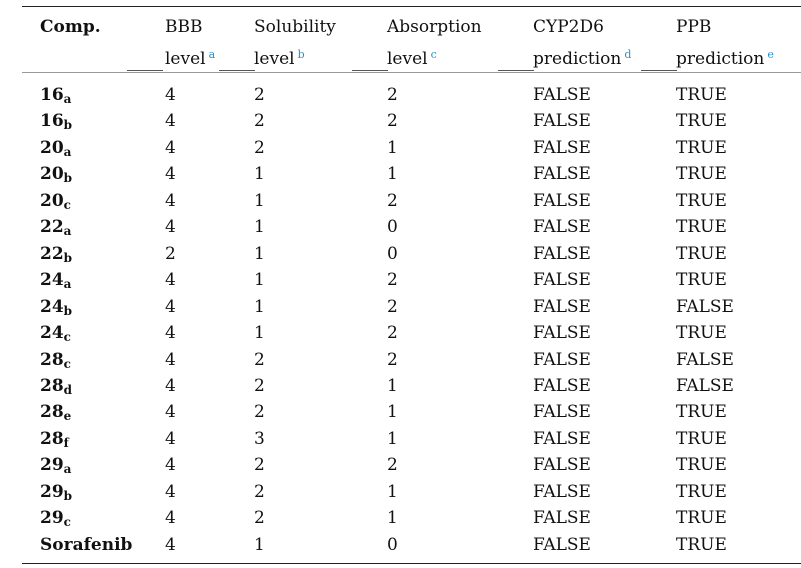 This screenshot has height=568, width=801. What do you see at coordinates (212, 54) in the screenshot?
I see `footnote-marker: a` at bounding box center [212, 54].